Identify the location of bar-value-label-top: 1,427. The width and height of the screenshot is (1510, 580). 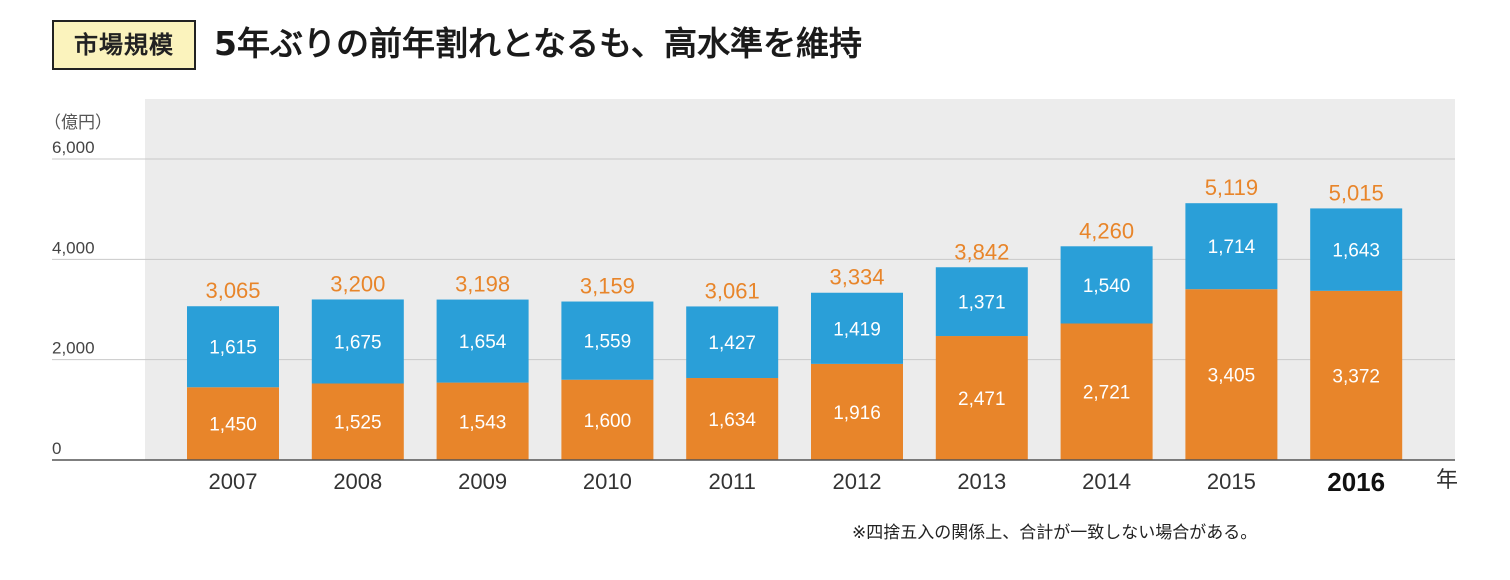
(732, 343).